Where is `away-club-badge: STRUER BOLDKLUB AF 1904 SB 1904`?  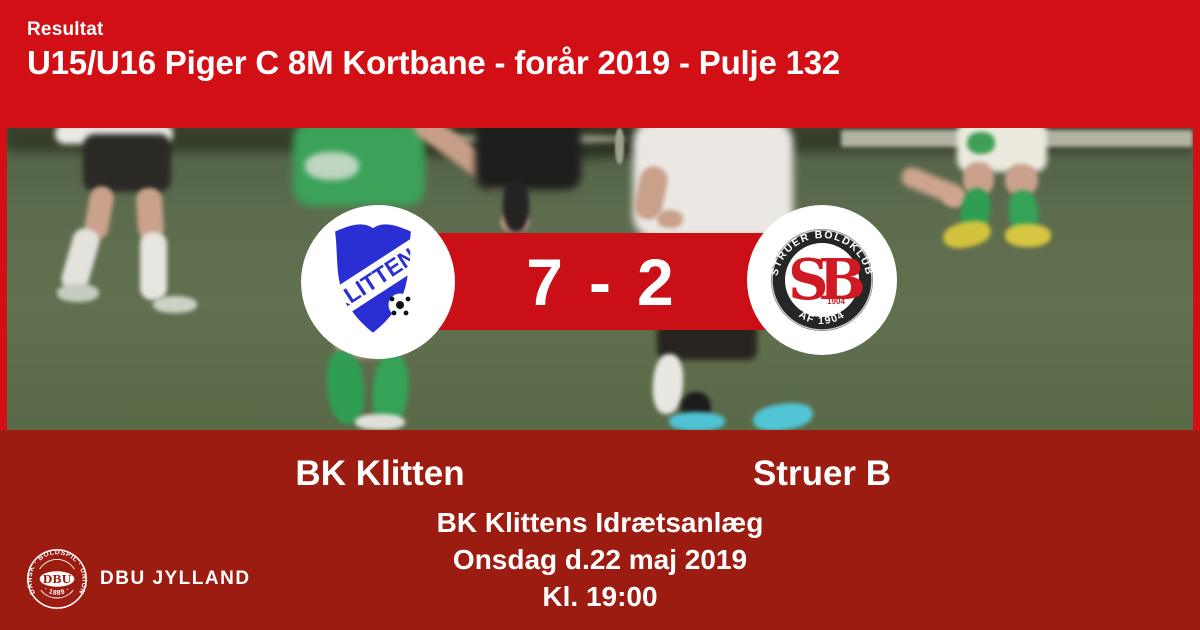
away-club-badge: STRUER BOLDKLUB AF 1904 SB 1904 is located at coordinates (822, 280).